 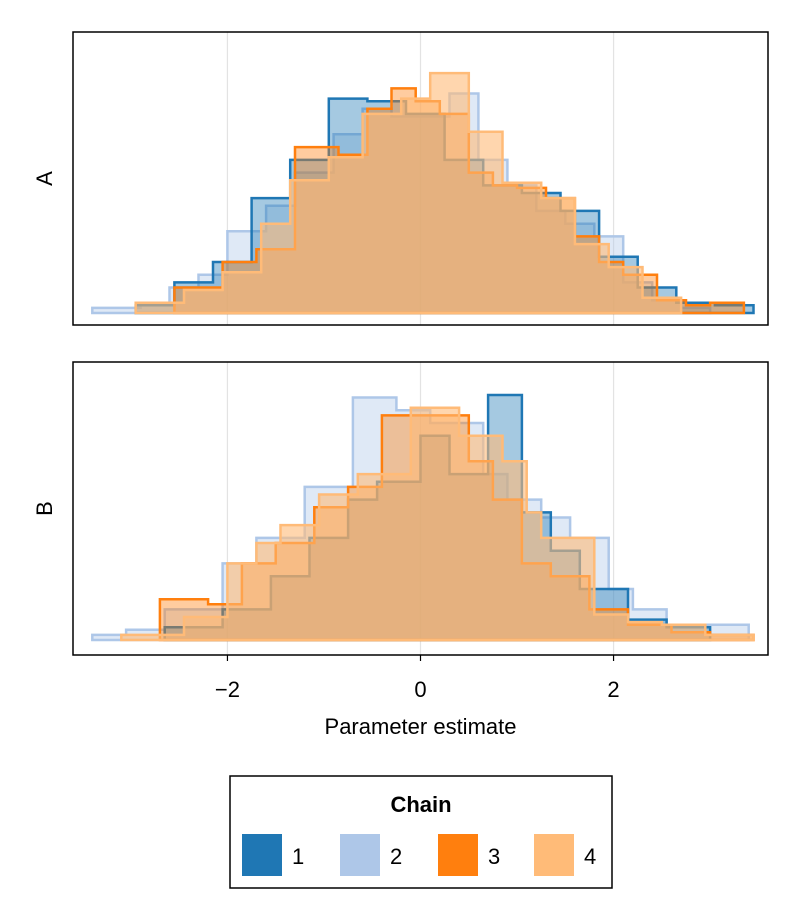 What do you see at coordinates (44, 508) in the screenshot?
I see `panel-label-b: B` at bounding box center [44, 508].